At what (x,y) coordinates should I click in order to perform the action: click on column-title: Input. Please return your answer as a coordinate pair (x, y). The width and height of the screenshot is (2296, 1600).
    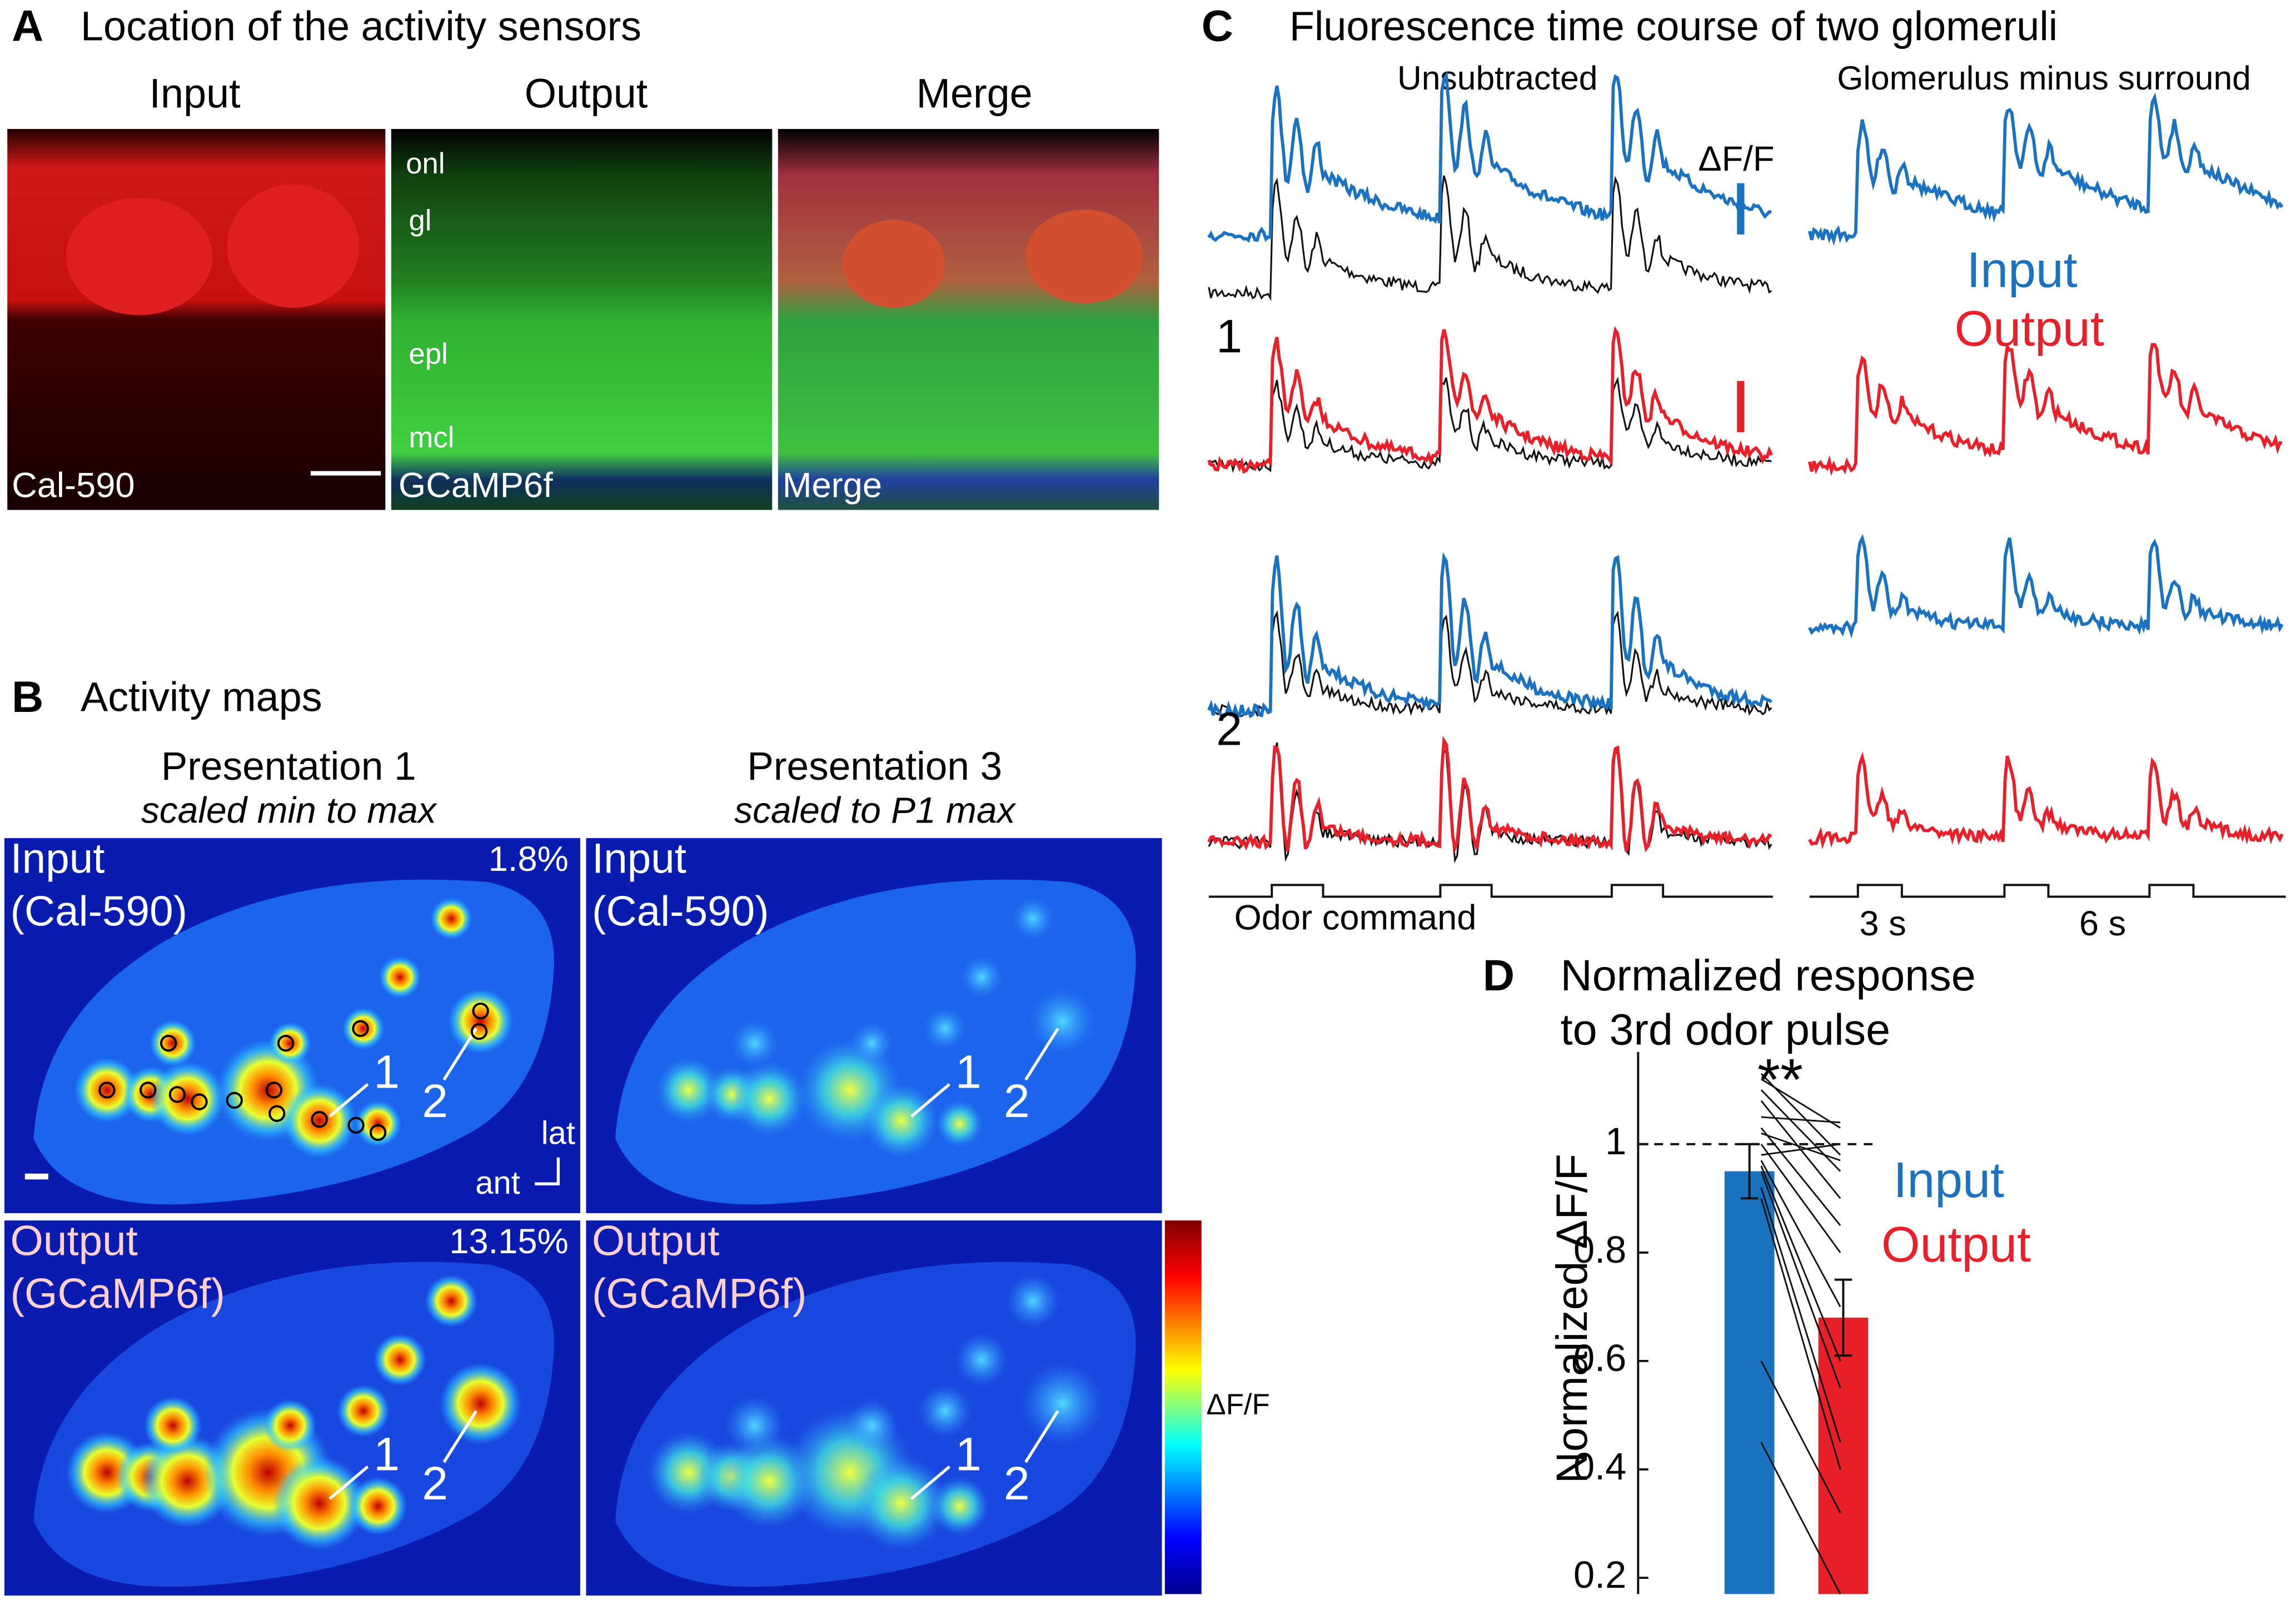
    Looking at the image, I should click on (195, 94).